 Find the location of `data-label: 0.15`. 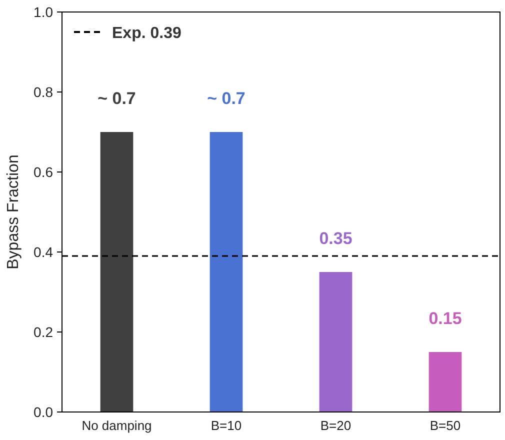

data-label: 0.15 is located at coordinates (445, 318).